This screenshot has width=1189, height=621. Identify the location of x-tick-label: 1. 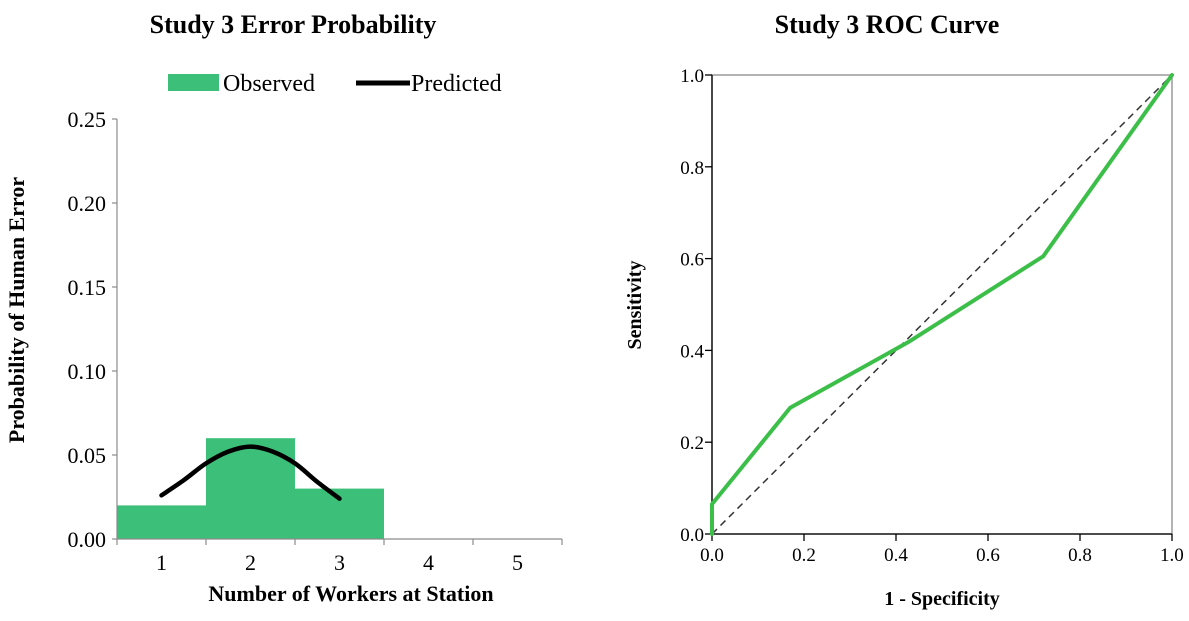
(161, 562).